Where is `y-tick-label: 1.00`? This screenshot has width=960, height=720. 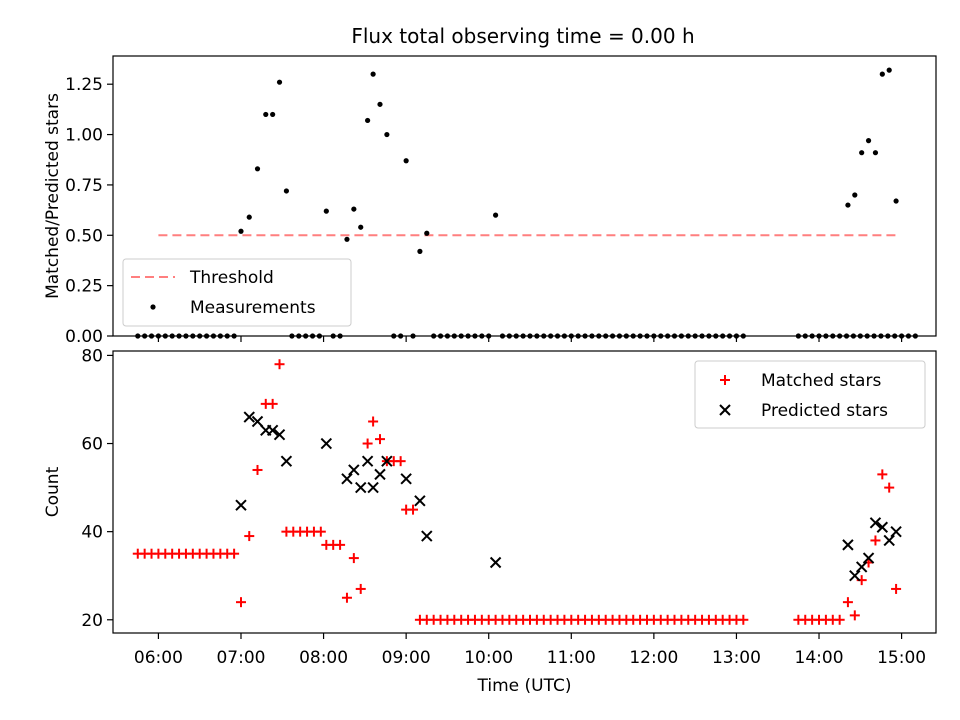 y-tick-label: 1.00 is located at coordinates (84, 136).